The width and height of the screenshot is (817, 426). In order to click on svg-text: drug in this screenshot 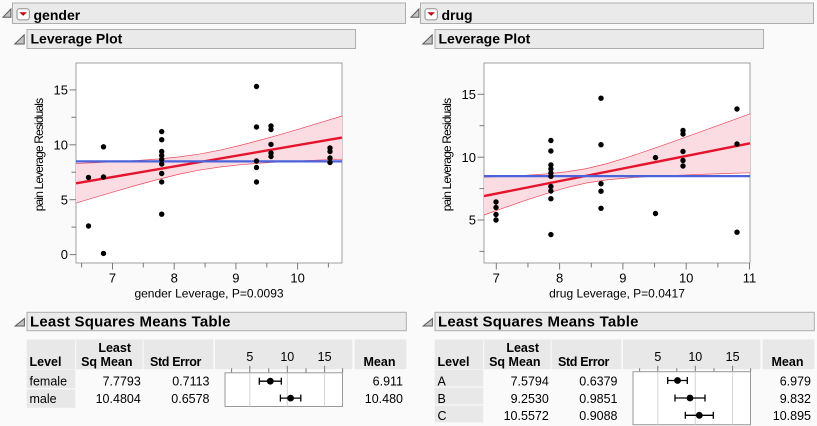, I will do `click(457, 15)`.